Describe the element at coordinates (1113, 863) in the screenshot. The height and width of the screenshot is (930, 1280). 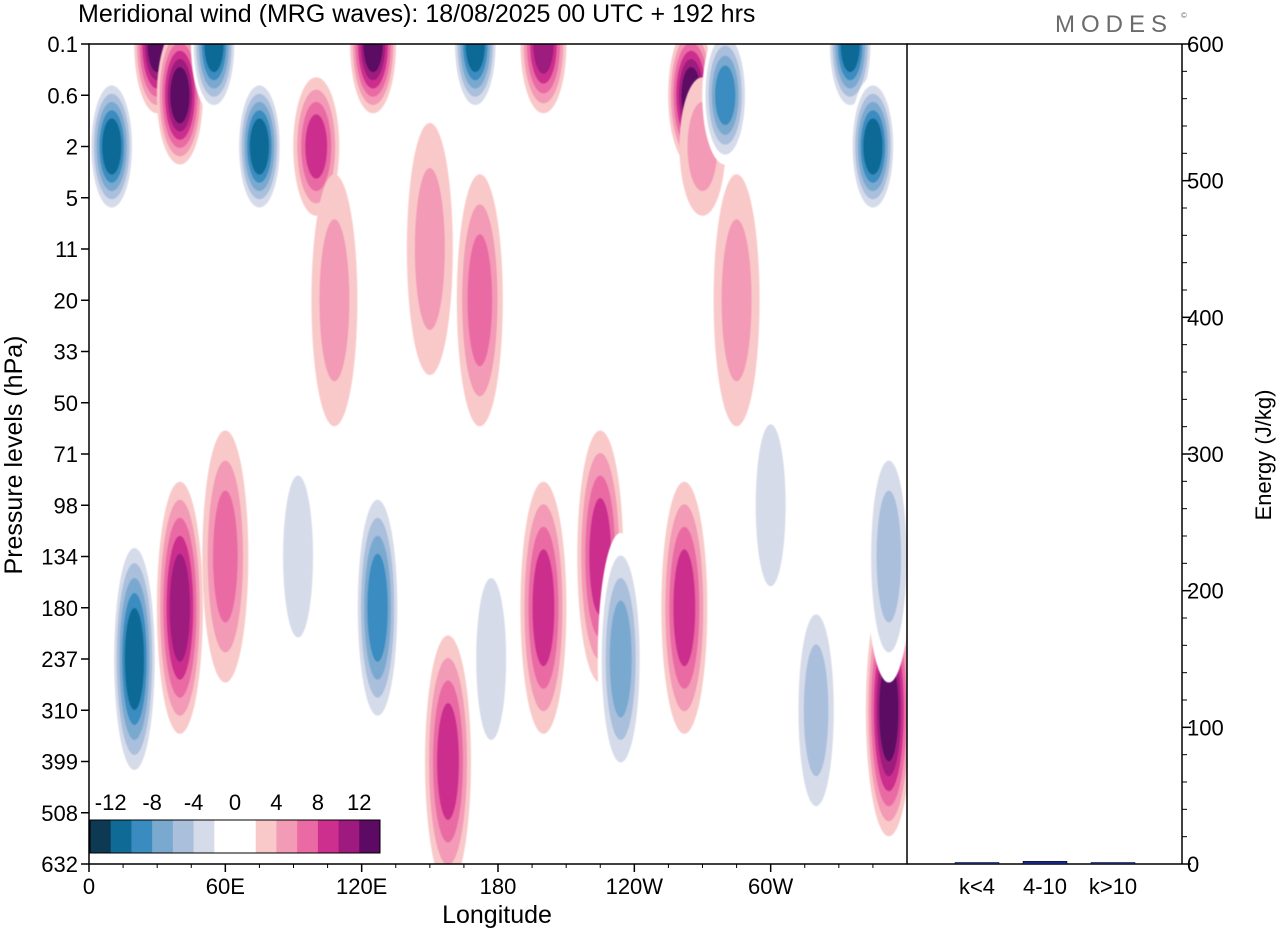
I see `energy-bar-k>10` at that location.